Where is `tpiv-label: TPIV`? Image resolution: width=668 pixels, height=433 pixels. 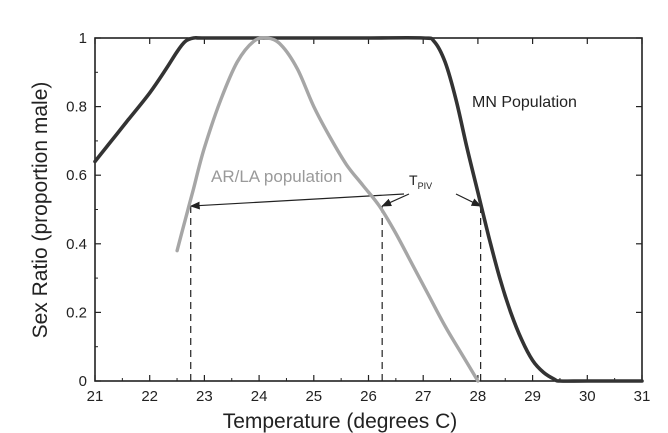 tpiv-label: TPIV is located at coordinates (420, 181).